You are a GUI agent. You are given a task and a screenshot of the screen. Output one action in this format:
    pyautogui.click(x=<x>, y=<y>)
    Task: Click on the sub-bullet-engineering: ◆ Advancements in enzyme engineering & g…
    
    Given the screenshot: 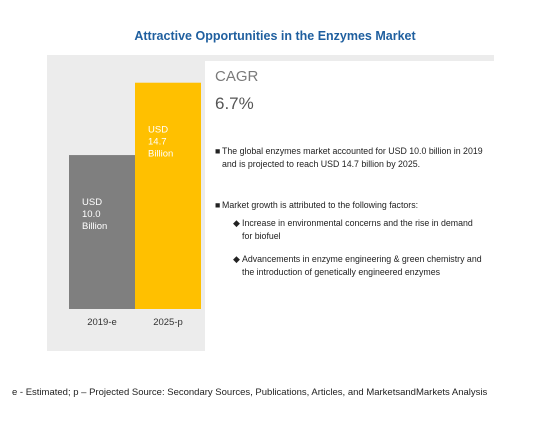 What is the action you would take?
    pyautogui.click(x=358, y=266)
    